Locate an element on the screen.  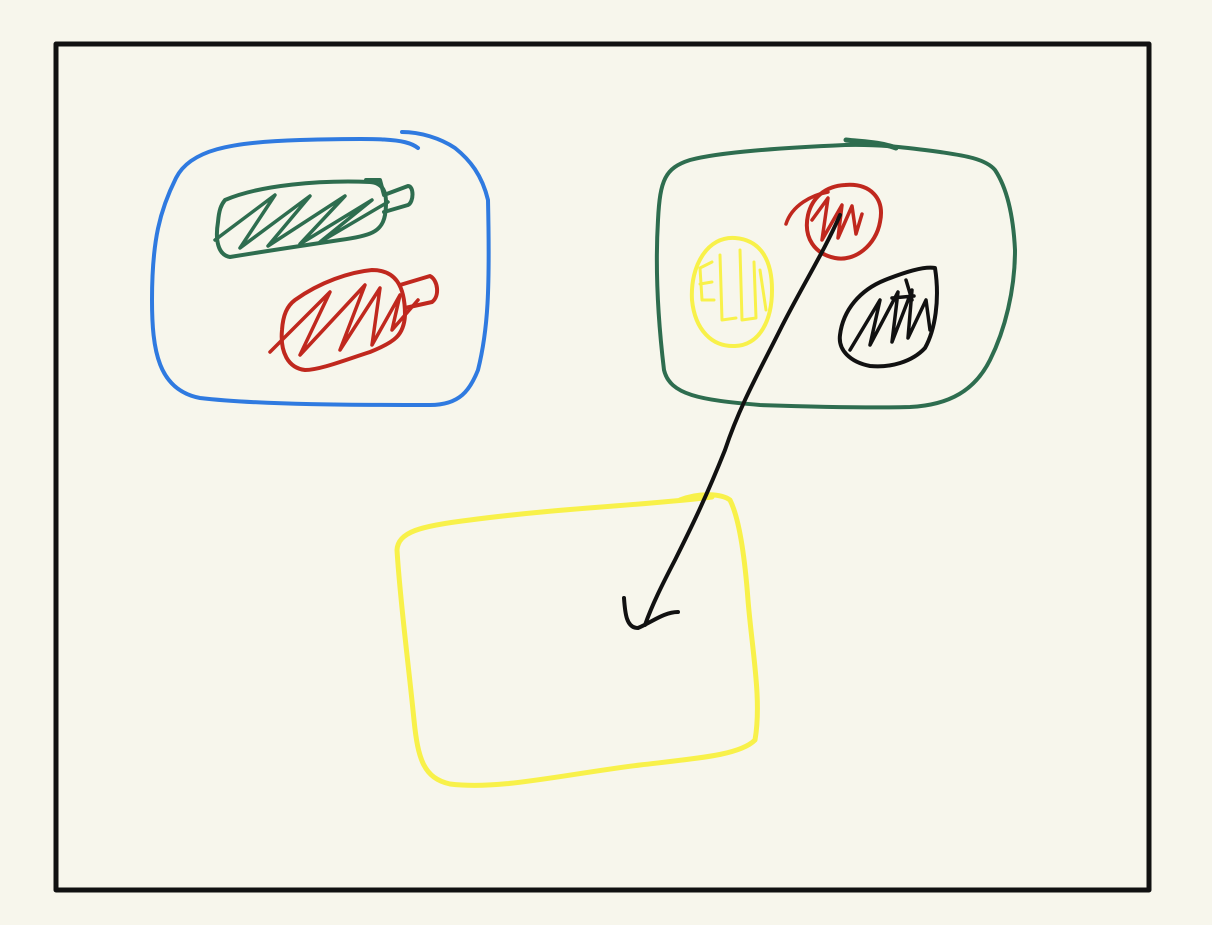
yellow-ball-sketch is located at coordinates (731, 292).